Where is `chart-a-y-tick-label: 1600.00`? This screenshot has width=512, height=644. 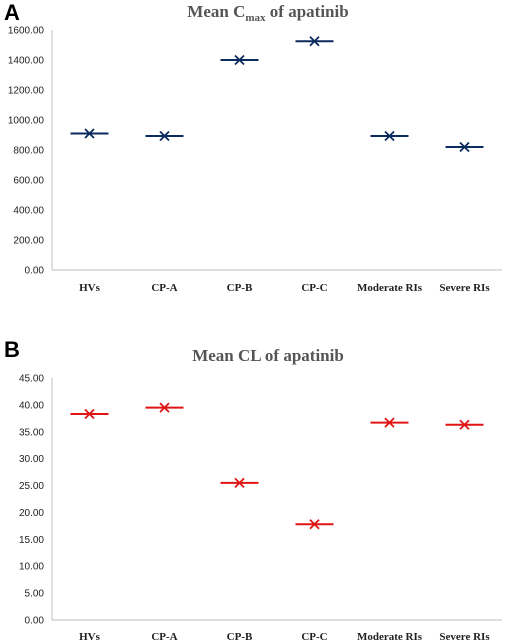 chart-a-y-tick-label: 1600.00 is located at coordinates (26, 31).